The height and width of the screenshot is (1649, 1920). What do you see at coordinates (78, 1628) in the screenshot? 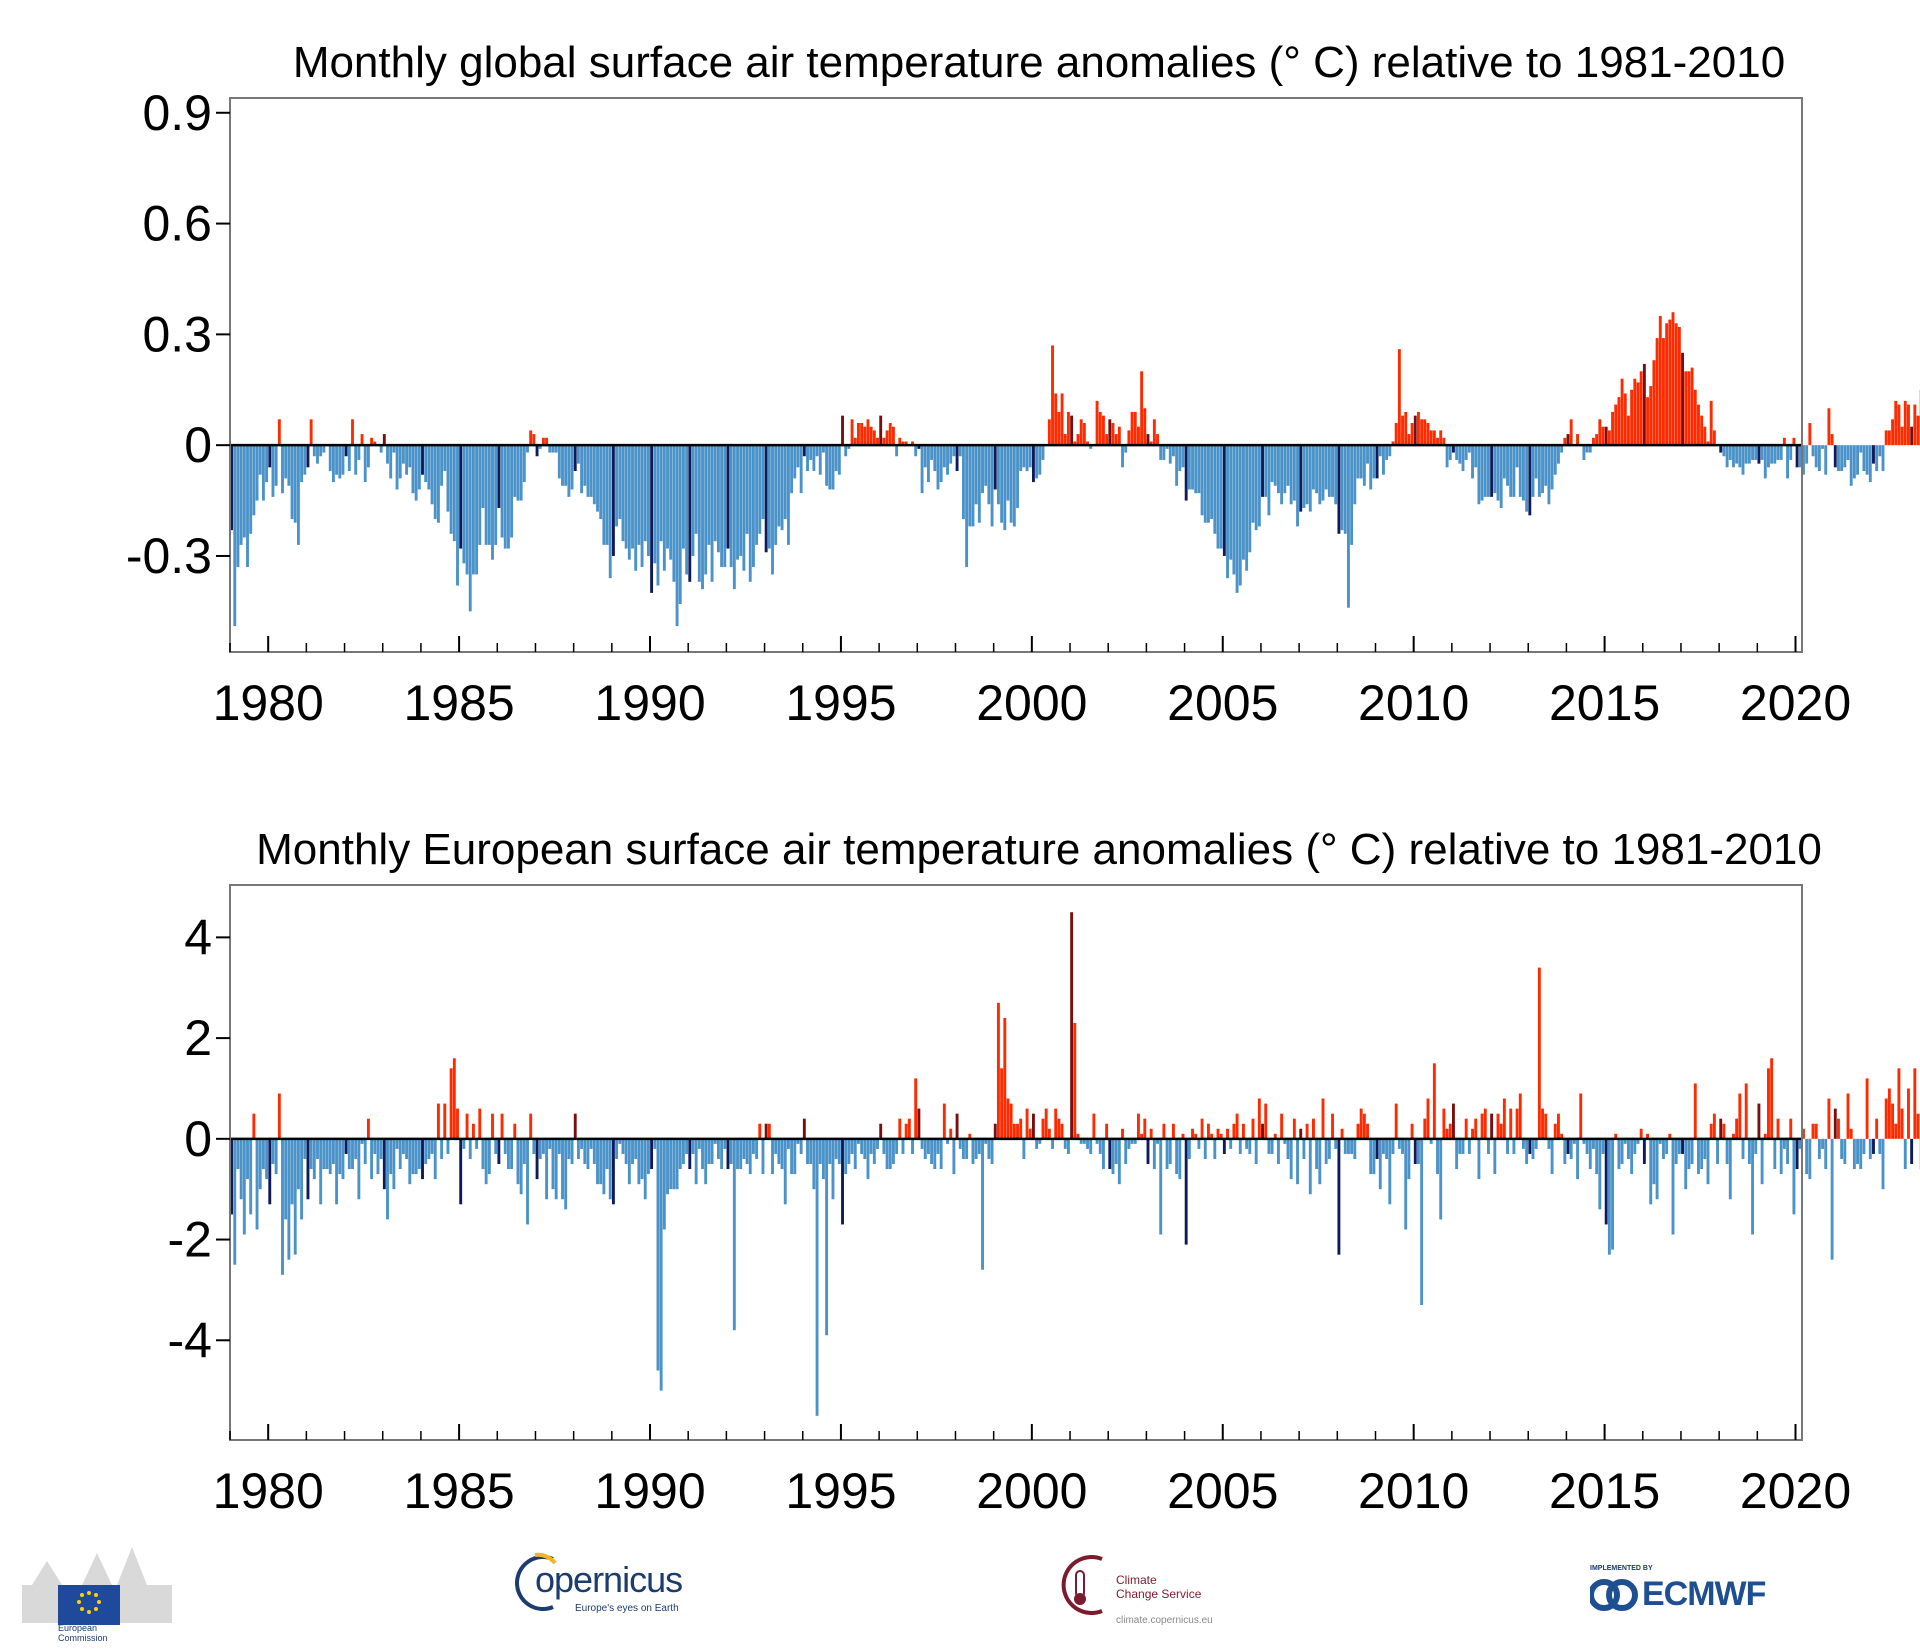
I see `ec-label-line1: European` at bounding box center [78, 1628].